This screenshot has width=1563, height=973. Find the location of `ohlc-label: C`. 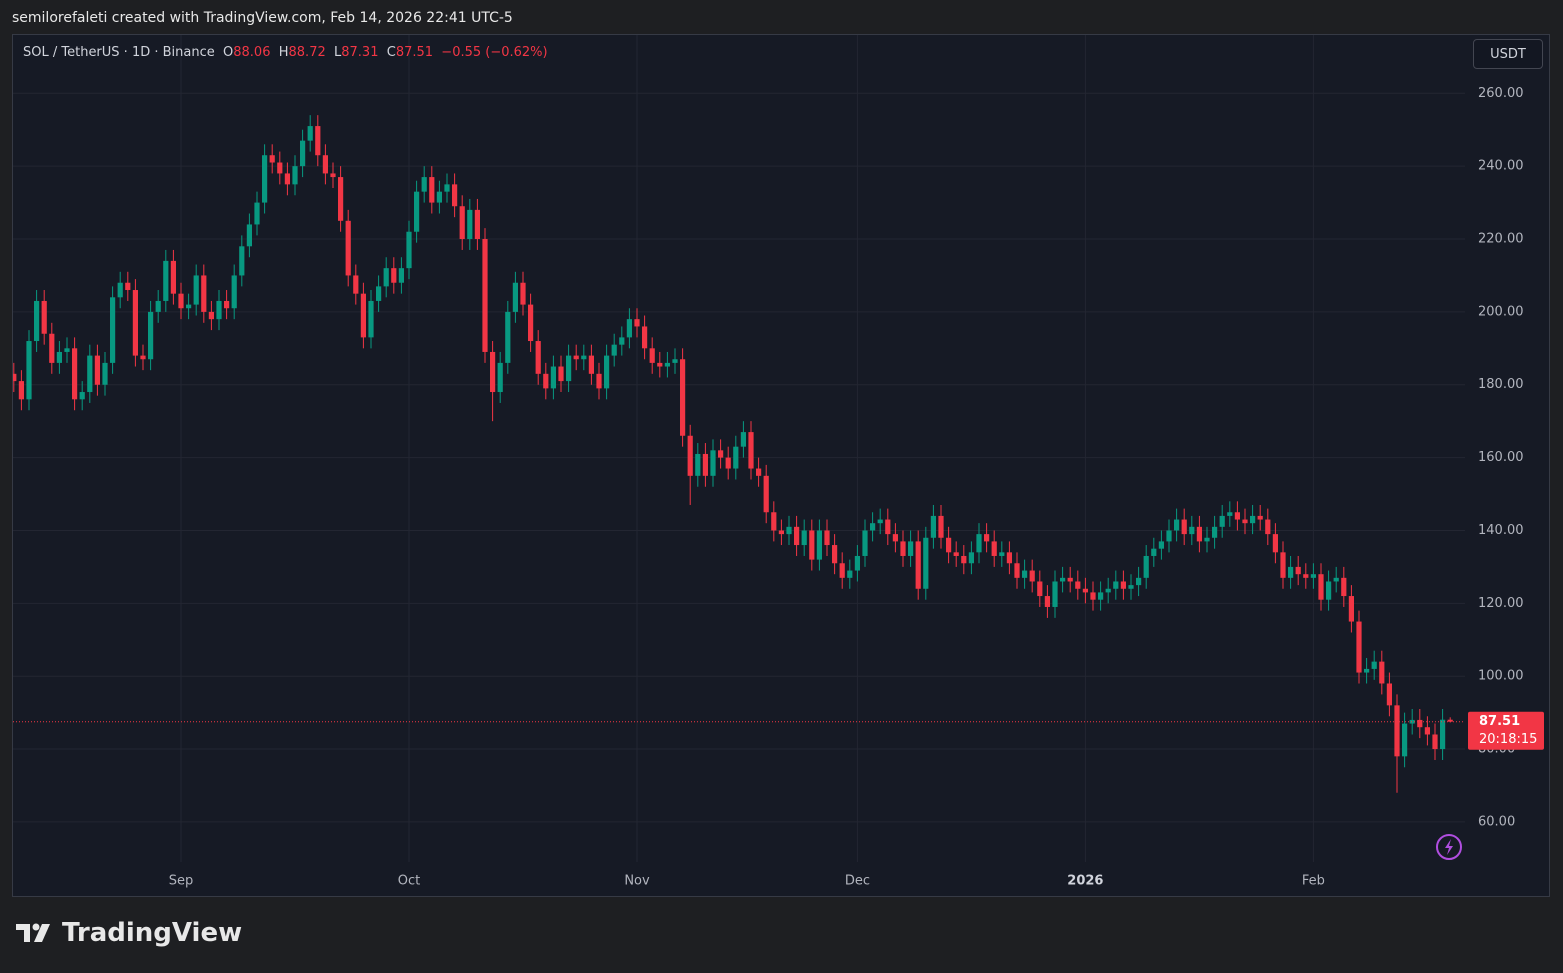

ohlc-label: C is located at coordinates (391, 52).